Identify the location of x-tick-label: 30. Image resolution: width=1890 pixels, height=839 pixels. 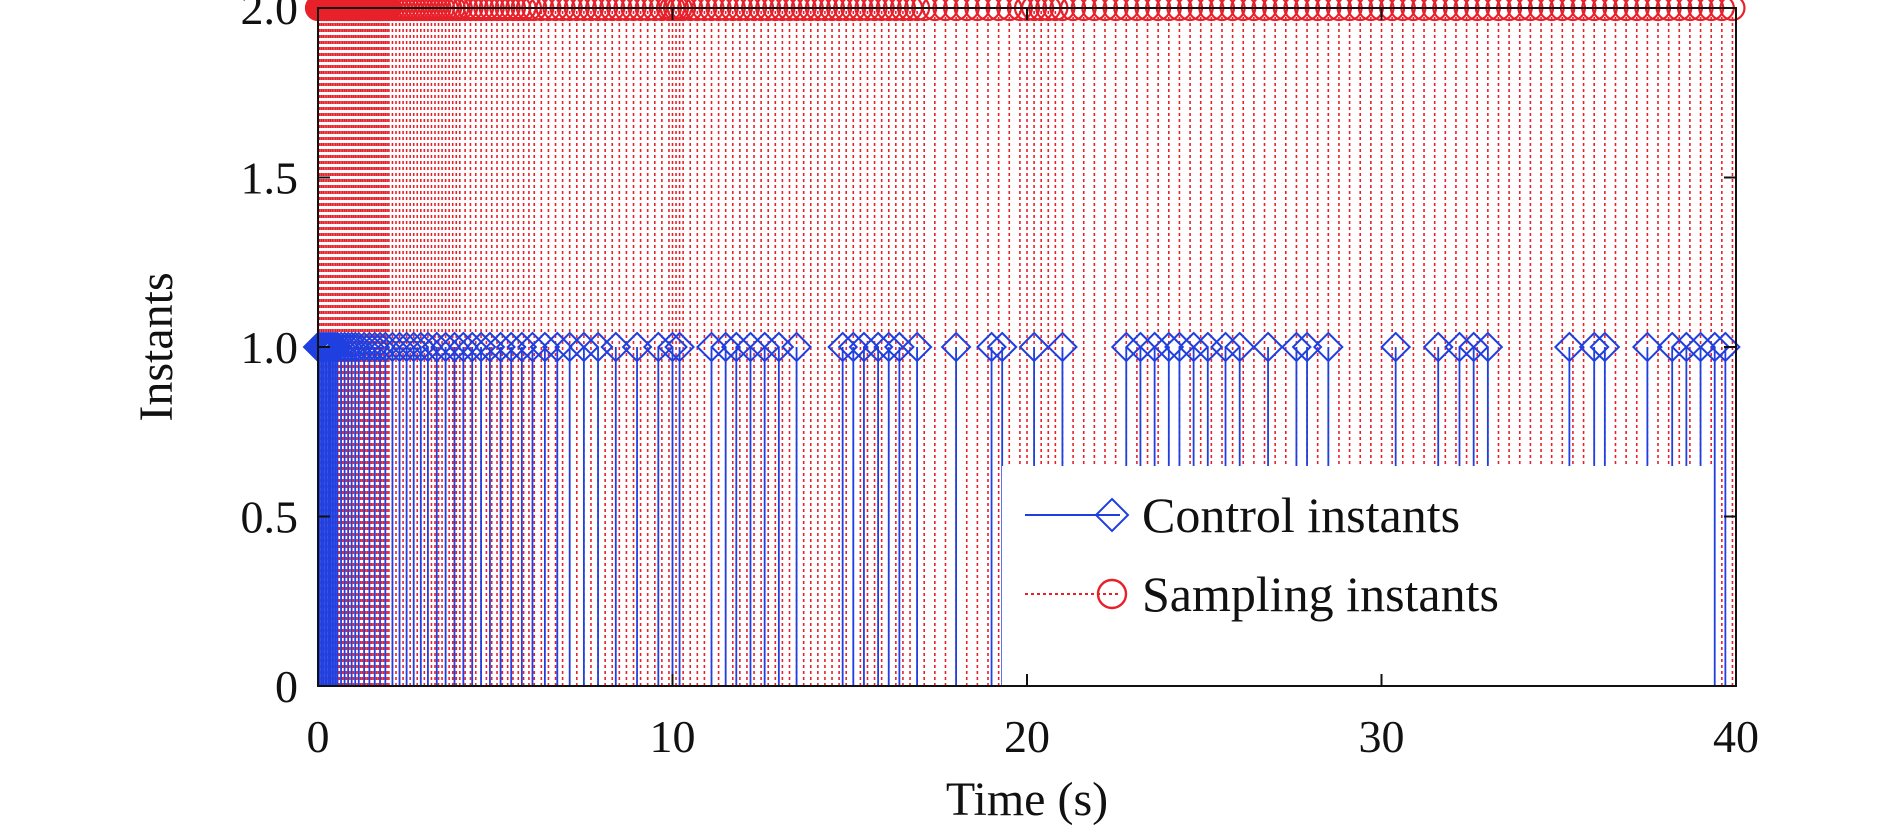
(1382, 736).